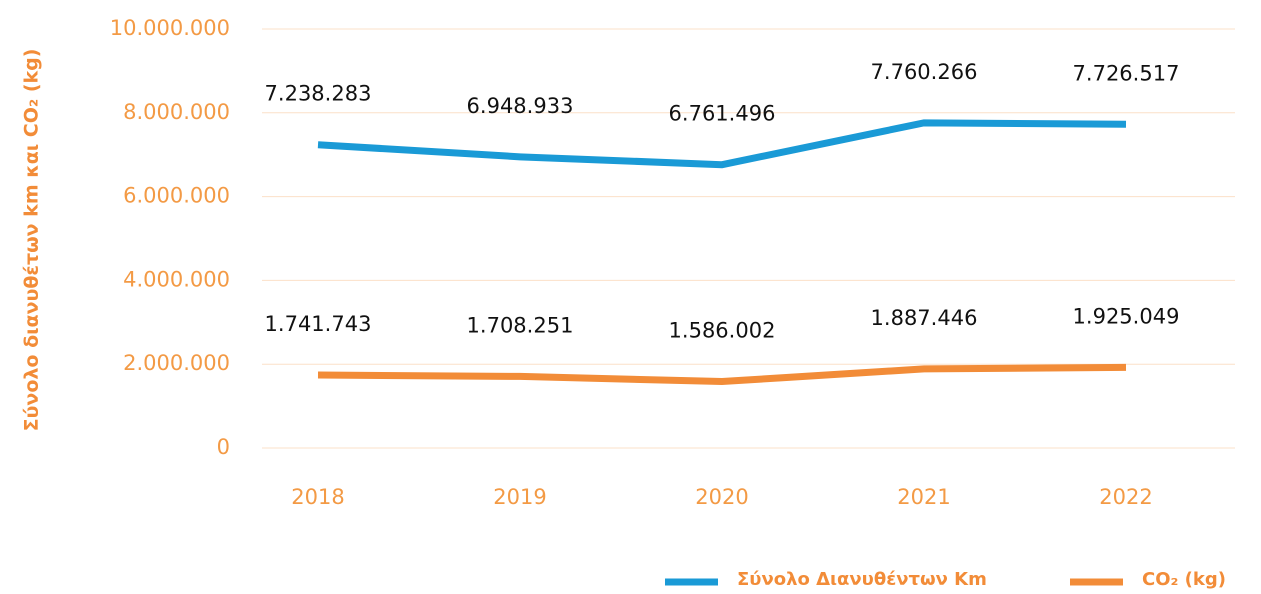  What do you see at coordinates (721, 497) in the screenshot?
I see `x-tick-label: 2020` at bounding box center [721, 497].